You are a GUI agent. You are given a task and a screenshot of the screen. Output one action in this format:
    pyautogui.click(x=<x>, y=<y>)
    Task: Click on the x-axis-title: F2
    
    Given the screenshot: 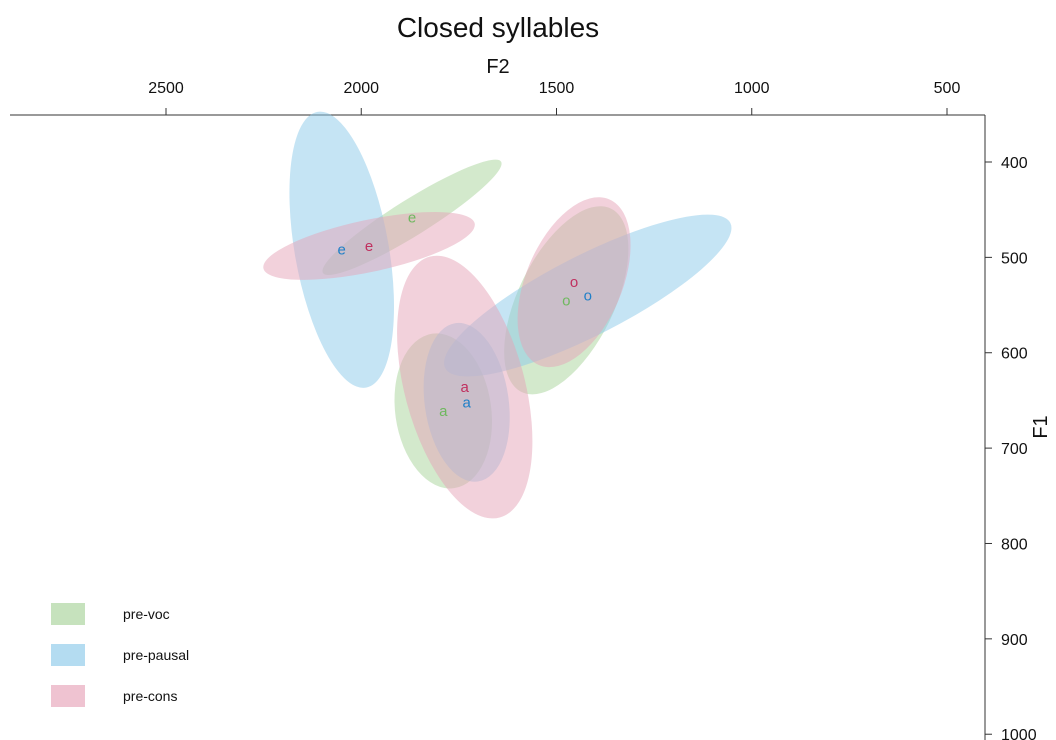 What is the action you would take?
    pyautogui.click(x=497, y=67)
    